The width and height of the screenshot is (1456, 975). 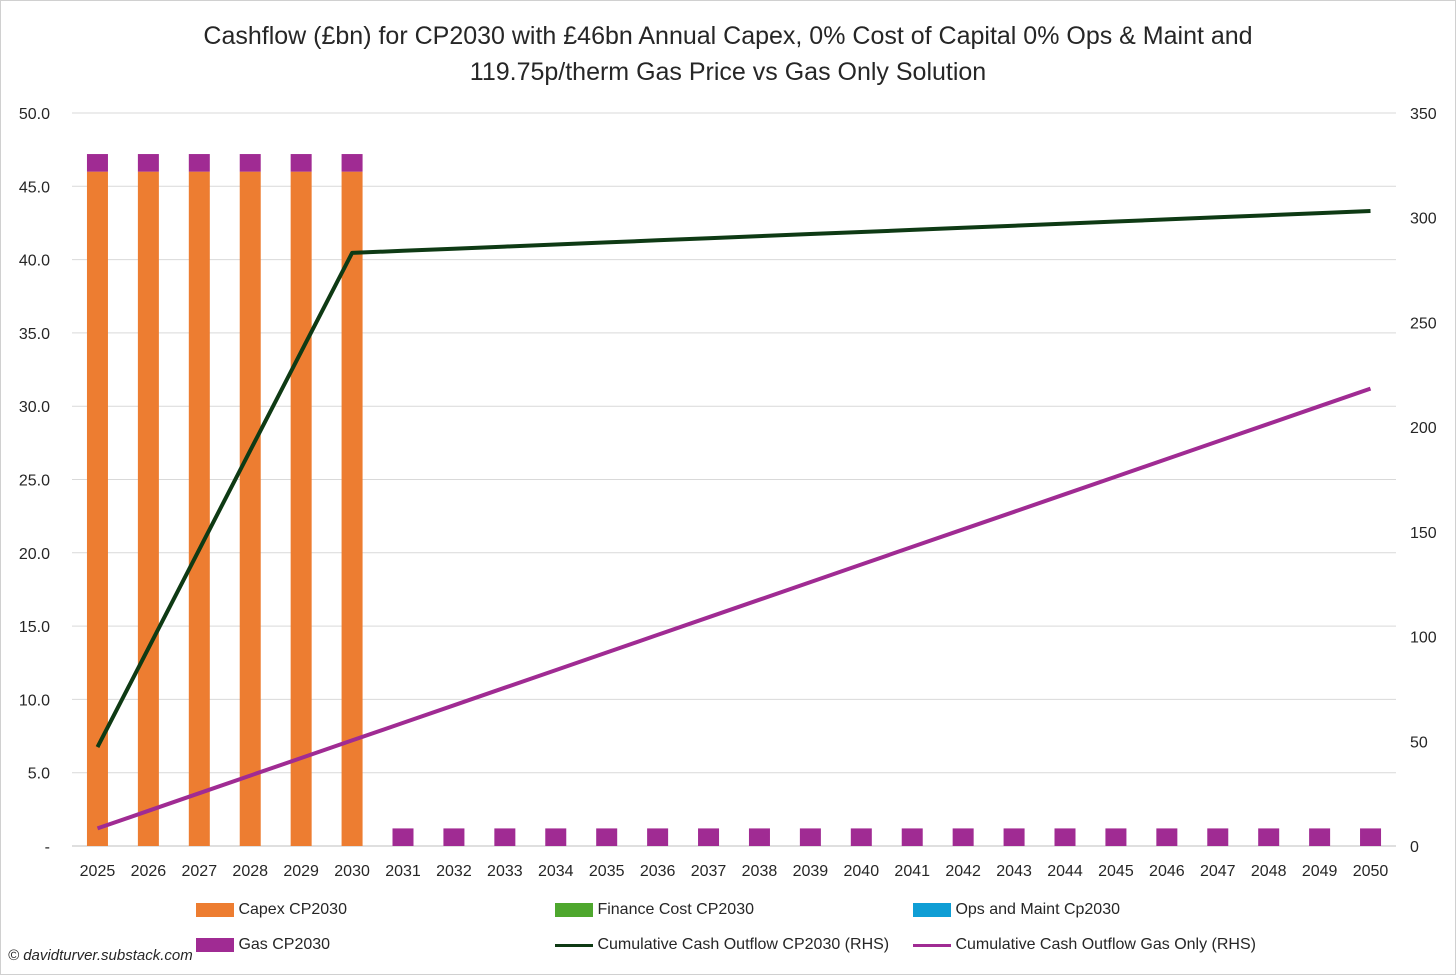 What do you see at coordinates (760, 871) in the screenshot?
I see `x-axis-tick-label: 2038` at bounding box center [760, 871].